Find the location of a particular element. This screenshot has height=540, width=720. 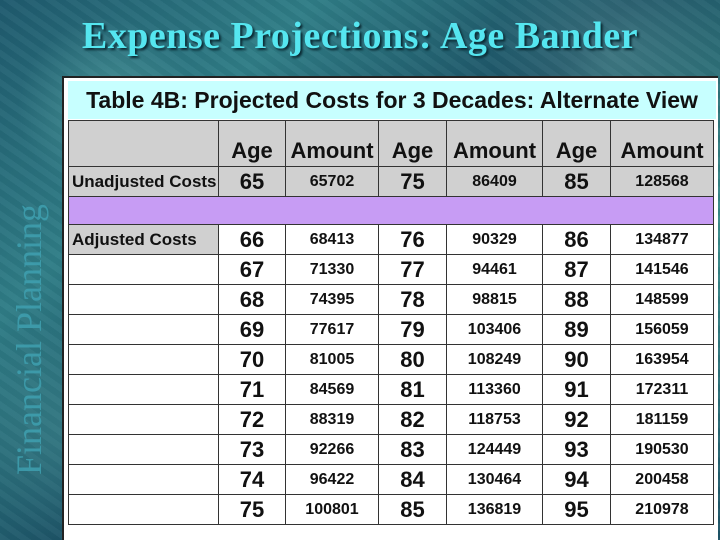

amount-cell: 113360 is located at coordinates (494, 389).